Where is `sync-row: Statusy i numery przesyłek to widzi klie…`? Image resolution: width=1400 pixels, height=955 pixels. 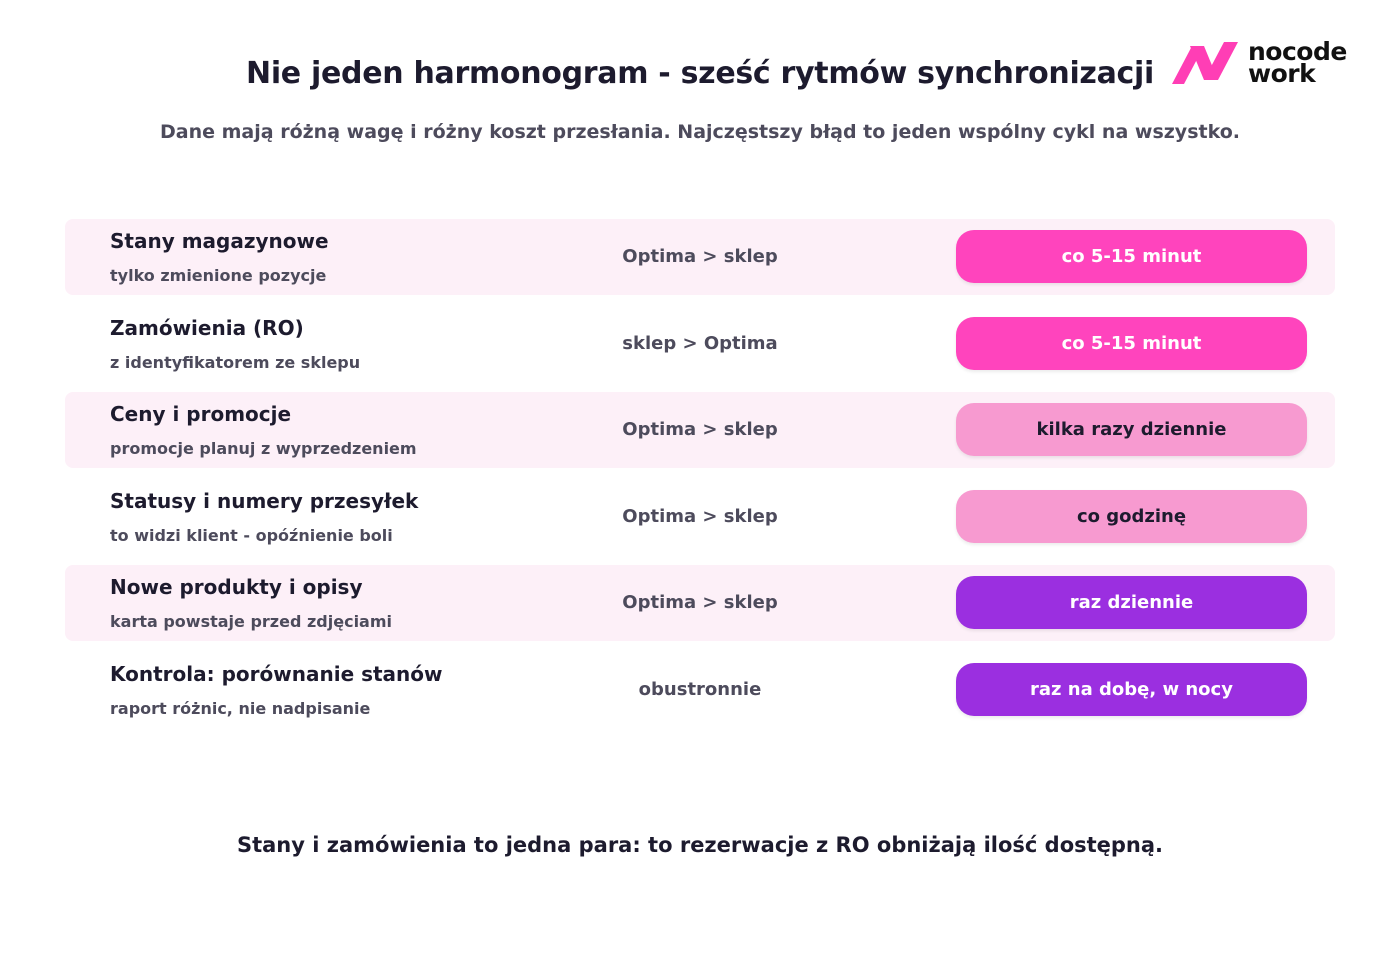
sync-row: Statusy i numery przesyłek to widzi klie… is located at coordinates (700, 517).